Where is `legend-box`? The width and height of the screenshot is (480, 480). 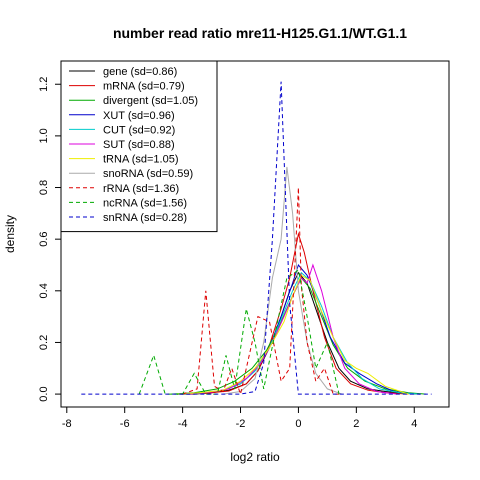
legend-box is located at coordinates (139, 146).